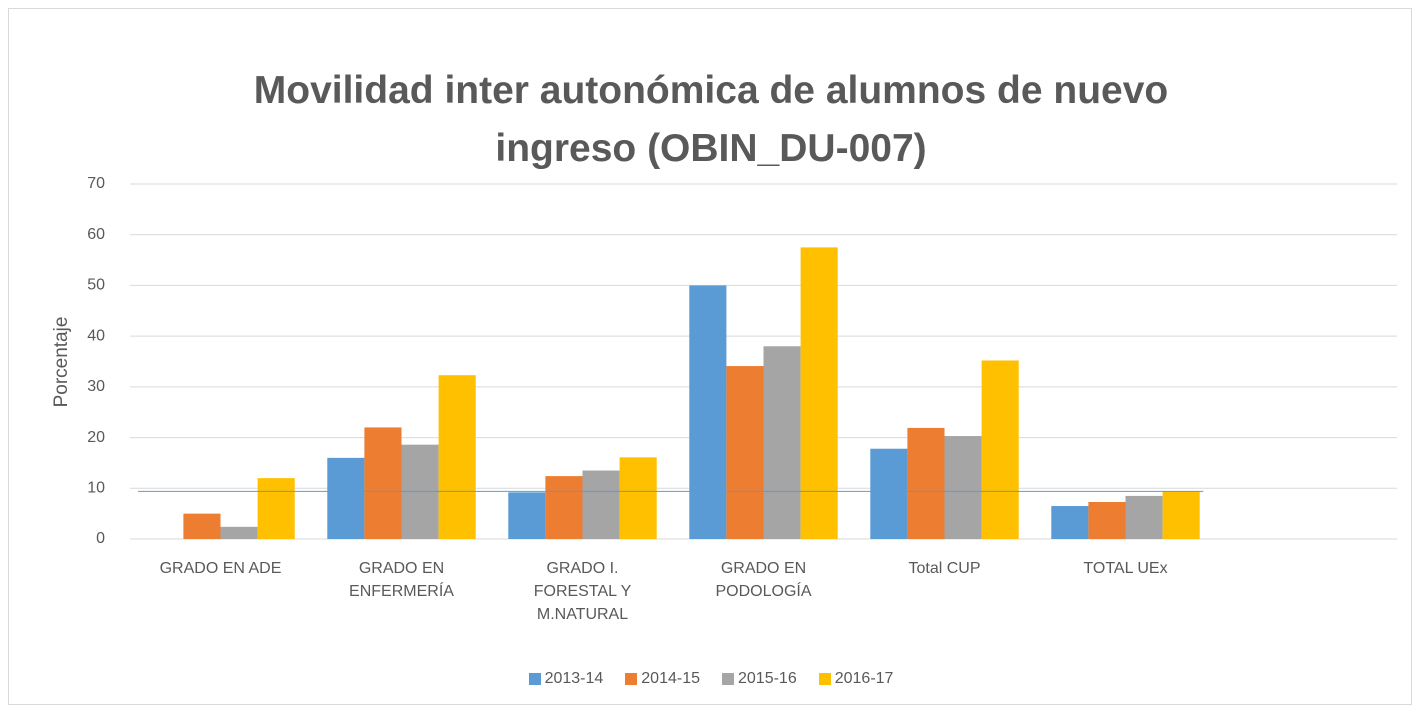 This screenshot has width=1422, height=713. I want to click on x-tick-label: GRADO EN PODOLOGÍA, so click(763, 580).